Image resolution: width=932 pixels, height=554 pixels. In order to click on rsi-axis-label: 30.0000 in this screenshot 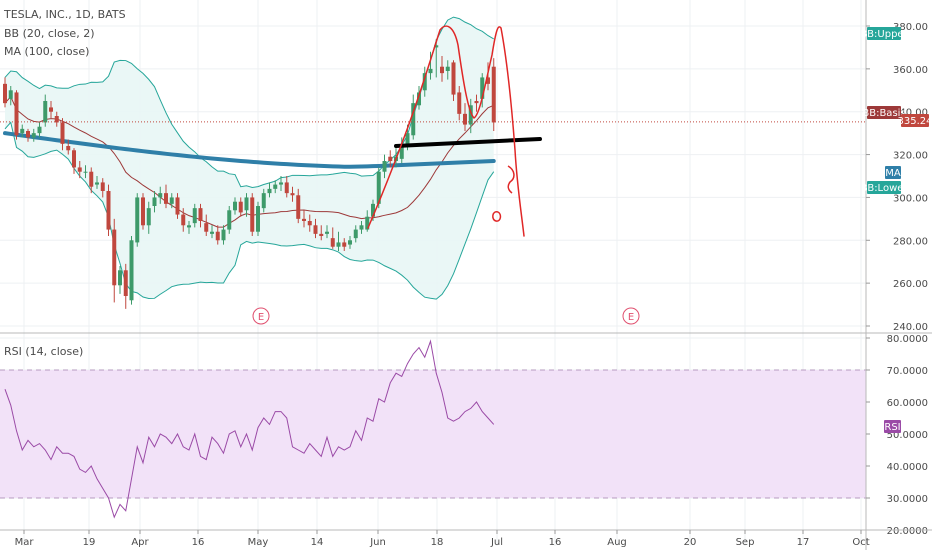, I will do `click(907, 499)`.